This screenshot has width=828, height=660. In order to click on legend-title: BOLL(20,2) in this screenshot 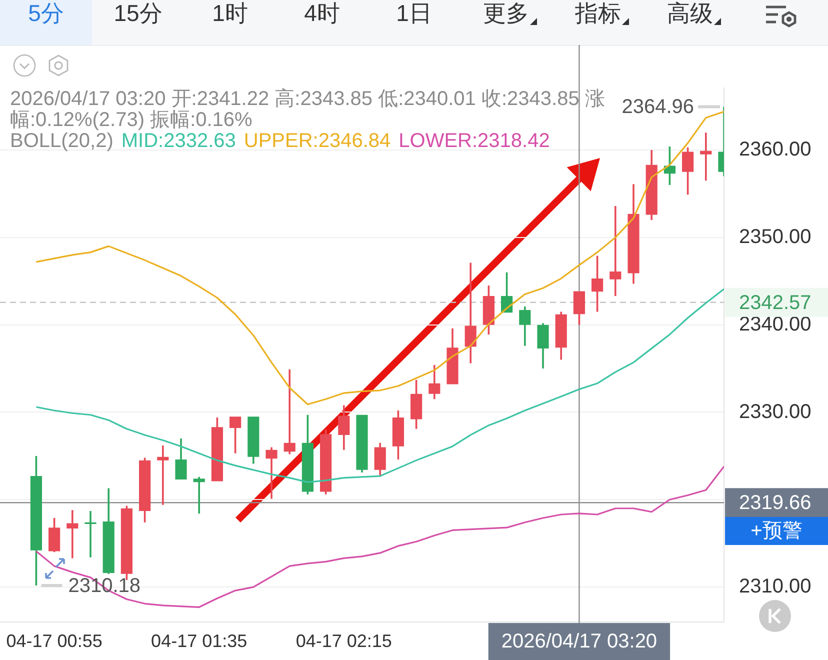, I will do `click(62, 141)`.